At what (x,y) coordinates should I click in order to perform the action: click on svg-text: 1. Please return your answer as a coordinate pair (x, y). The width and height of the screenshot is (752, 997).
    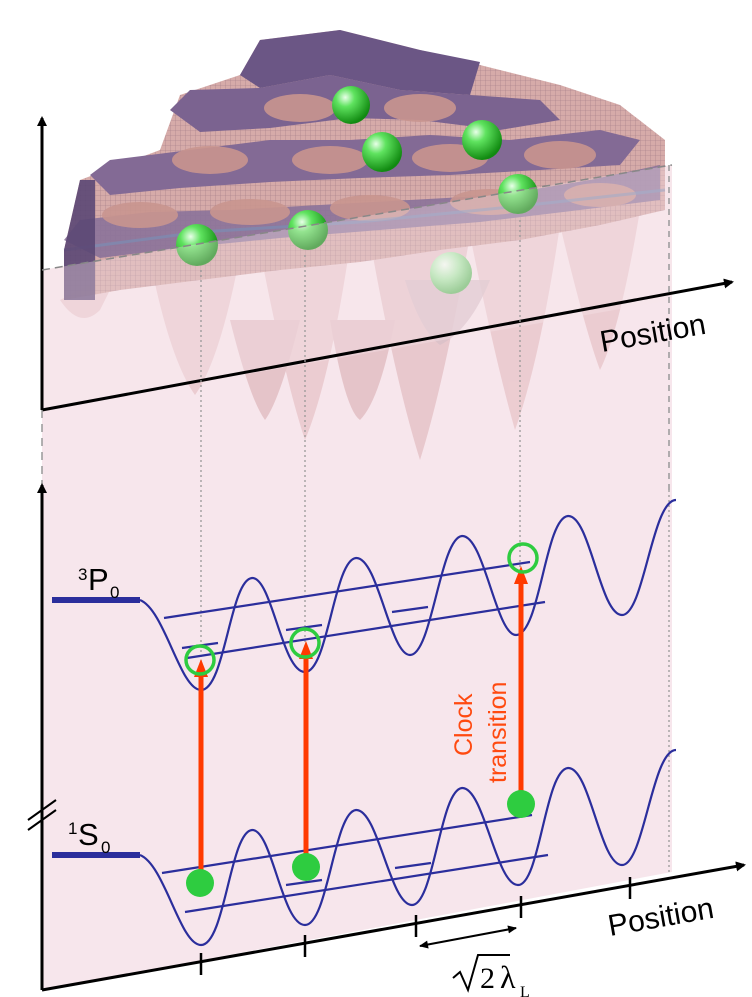
    Looking at the image, I should click on (72, 828).